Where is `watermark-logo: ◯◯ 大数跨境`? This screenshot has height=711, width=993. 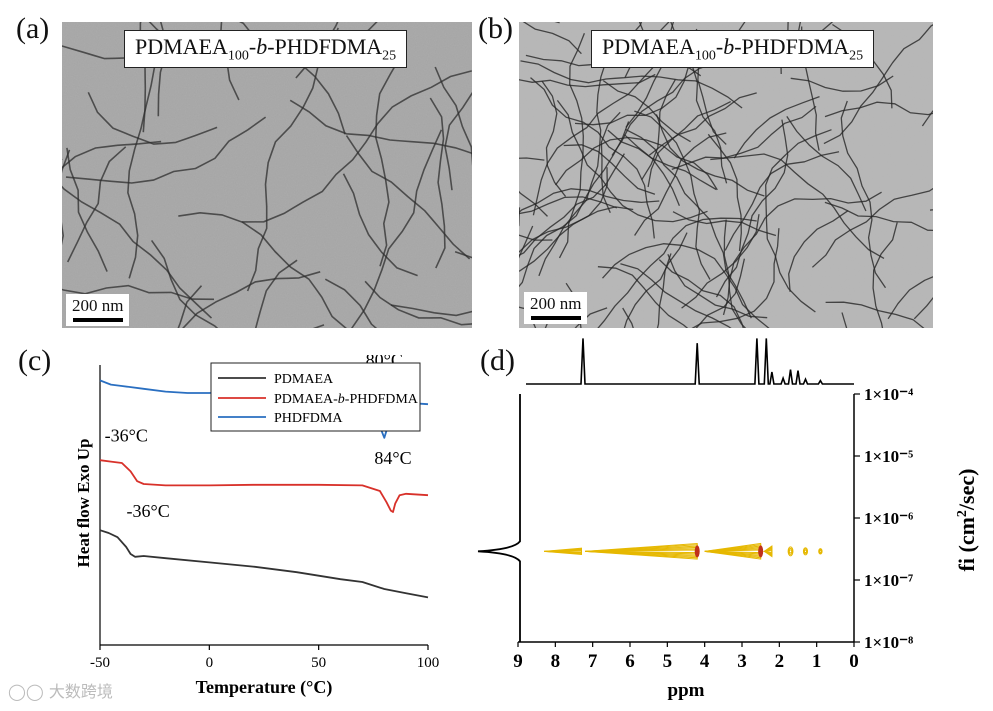 watermark-logo: ◯◯ 大数跨境 is located at coordinates (60, 691).